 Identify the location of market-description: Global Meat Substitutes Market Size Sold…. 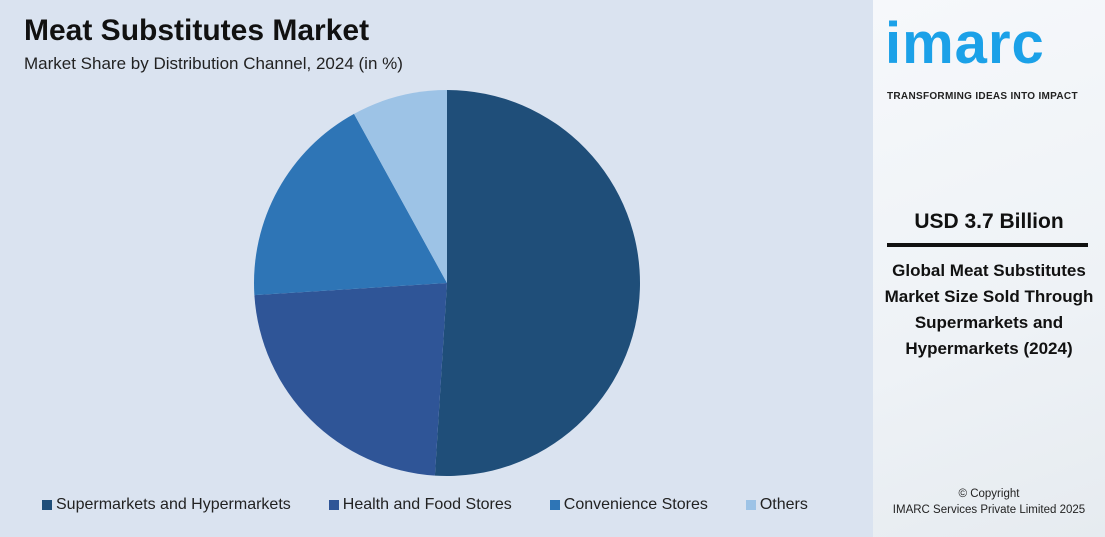
(989, 309).